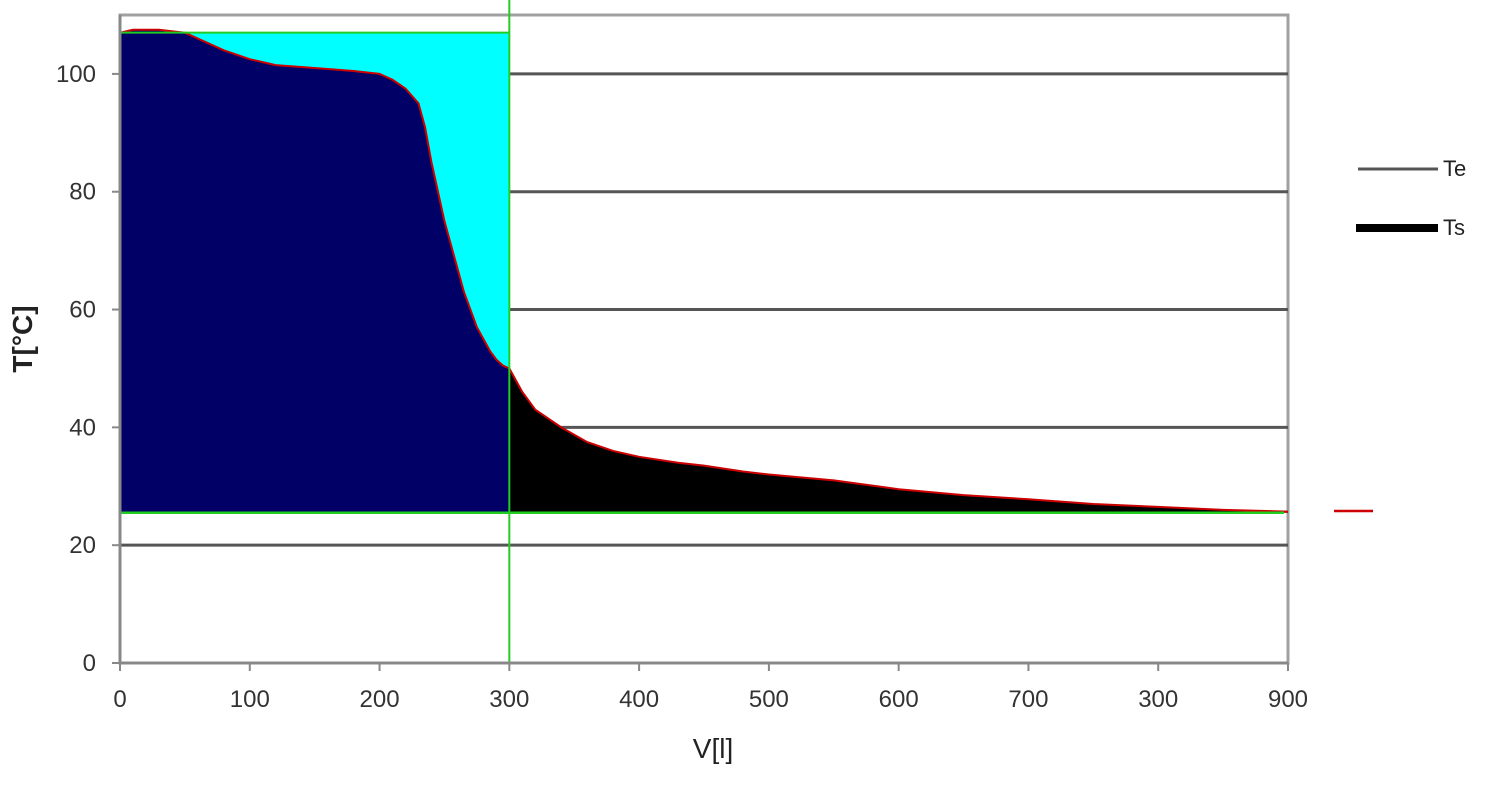 The image size is (1500, 787). I want to click on y-tick-label: 100, so click(76, 74).